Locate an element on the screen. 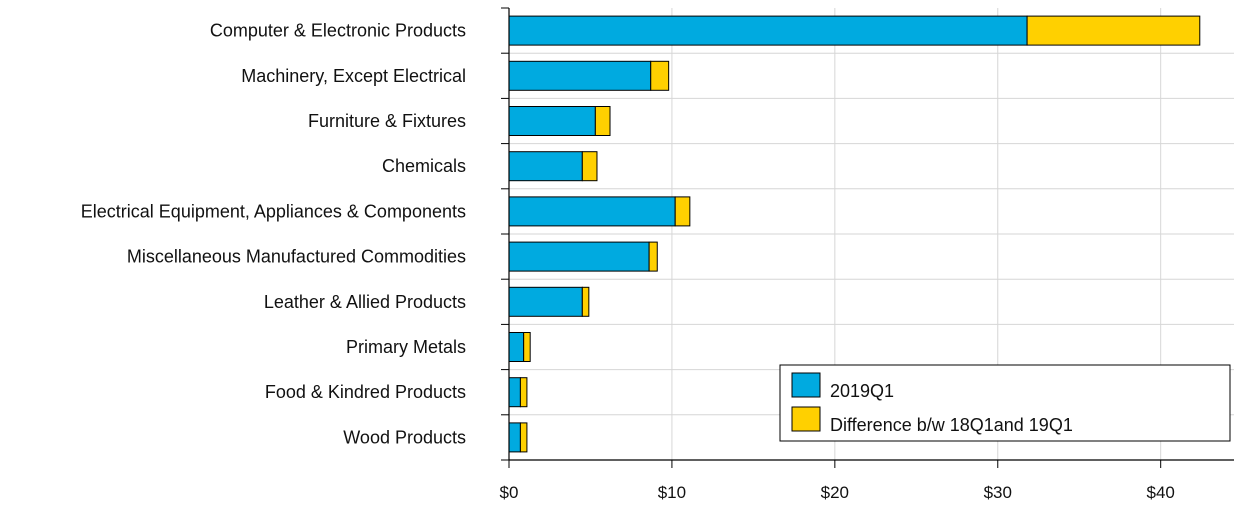  category-label: Chemicals is located at coordinates (424, 166).